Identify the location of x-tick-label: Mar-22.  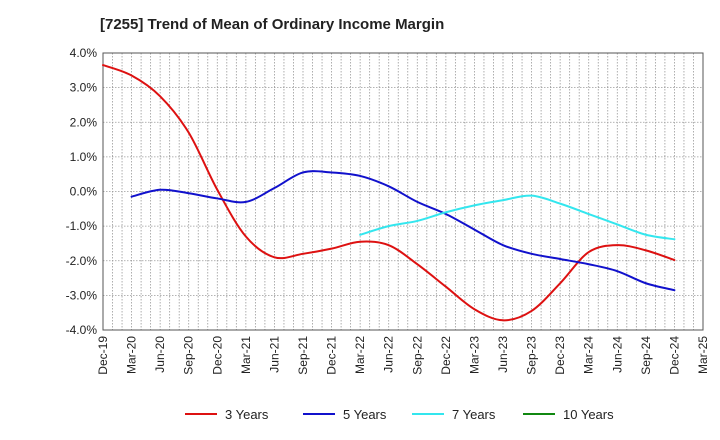
(360, 355).